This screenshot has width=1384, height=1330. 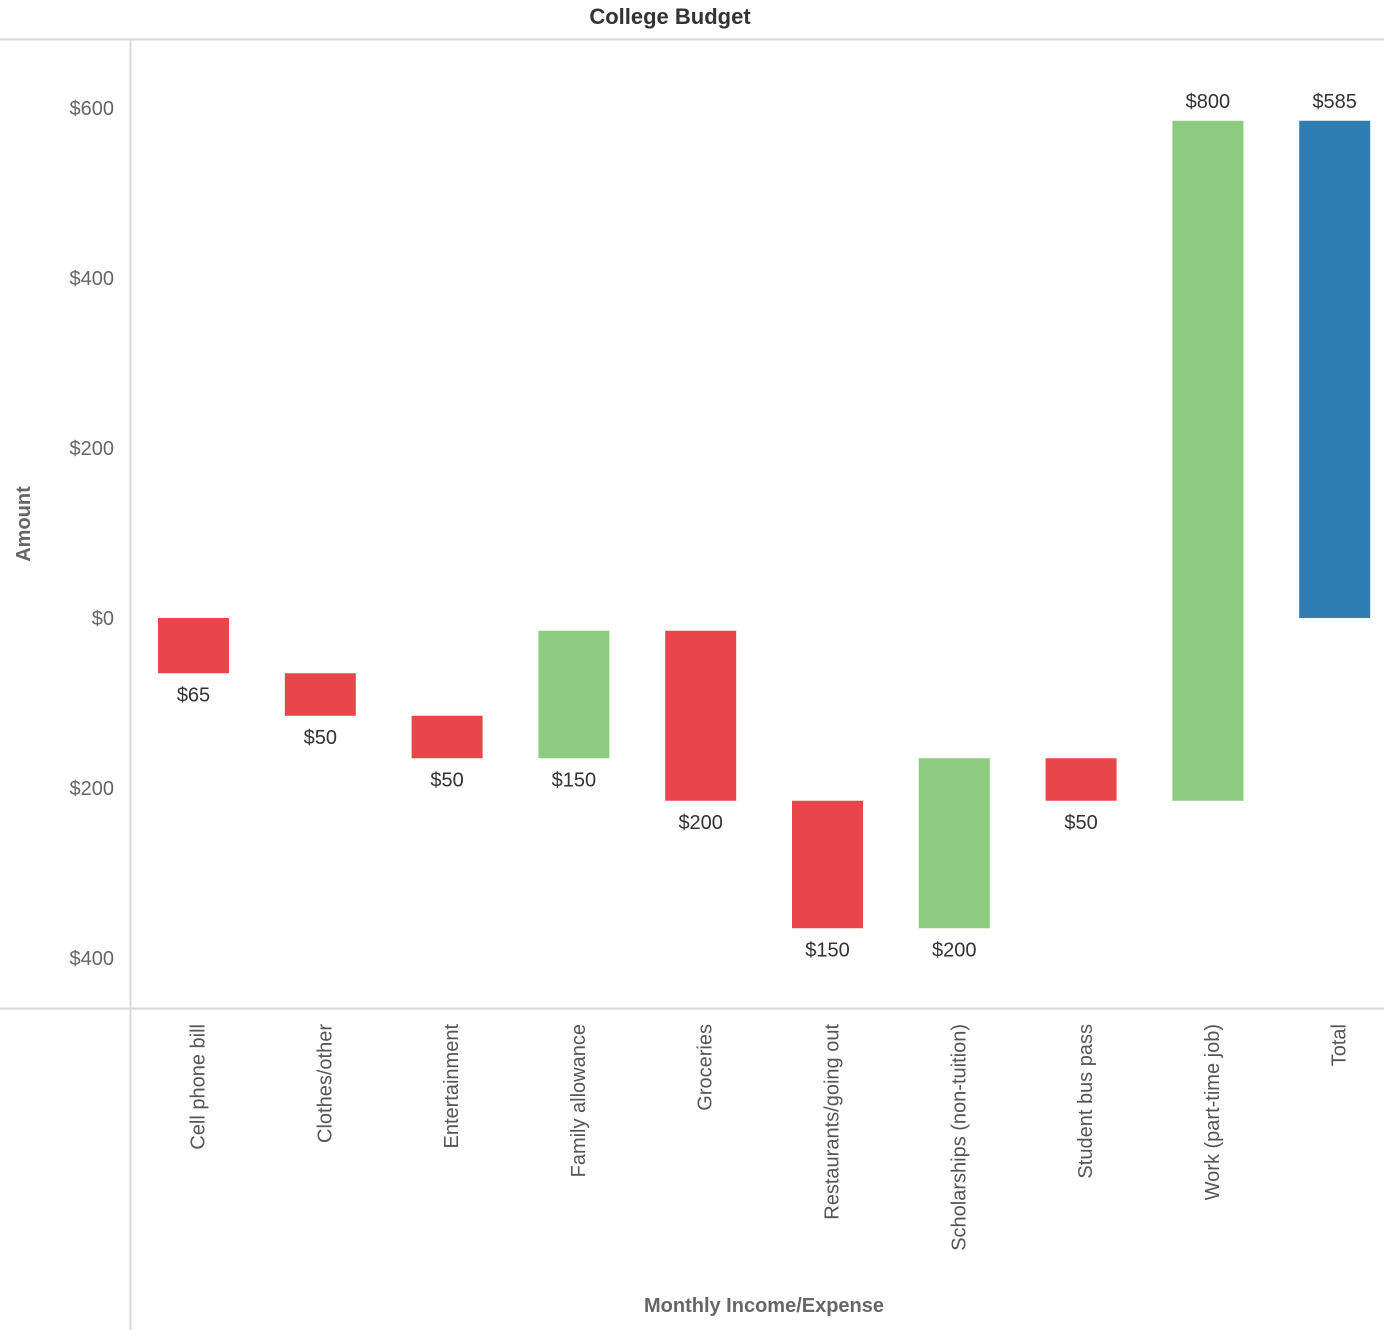 What do you see at coordinates (706, 1067) in the screenshot?
I see `x-tick-label: Groceries` at bounding box center [706, 1067].